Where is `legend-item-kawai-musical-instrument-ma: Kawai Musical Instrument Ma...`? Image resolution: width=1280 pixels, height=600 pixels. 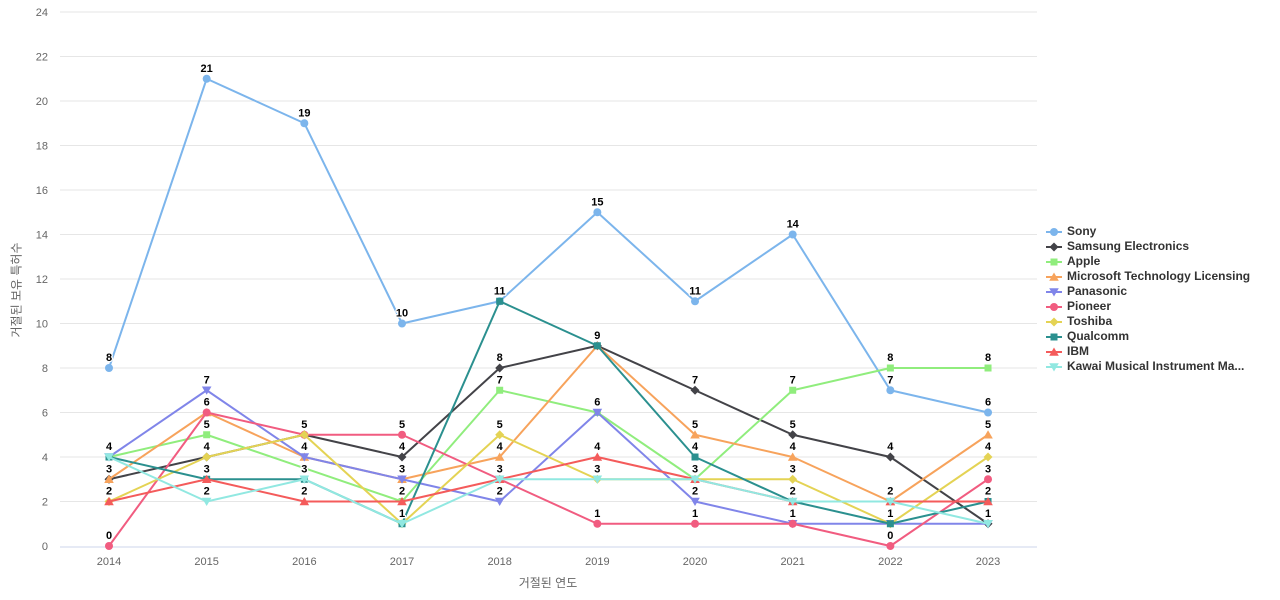
legend-item-kawai-musical-instrument-ma: Kawai Musical Instrument Ma... is located at coordinates (1148, 366).